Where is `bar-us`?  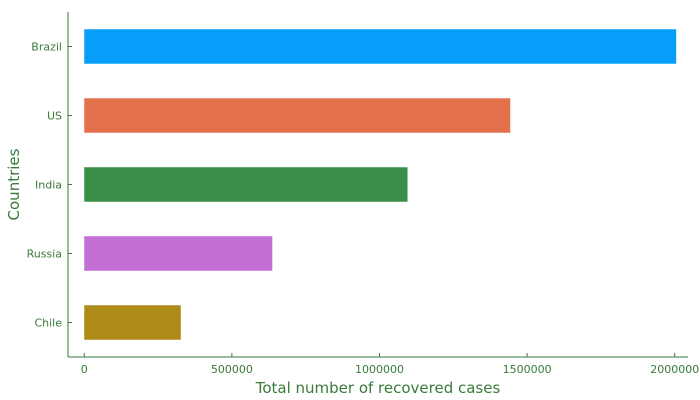 bar-us is located at coordinates (297, 115).